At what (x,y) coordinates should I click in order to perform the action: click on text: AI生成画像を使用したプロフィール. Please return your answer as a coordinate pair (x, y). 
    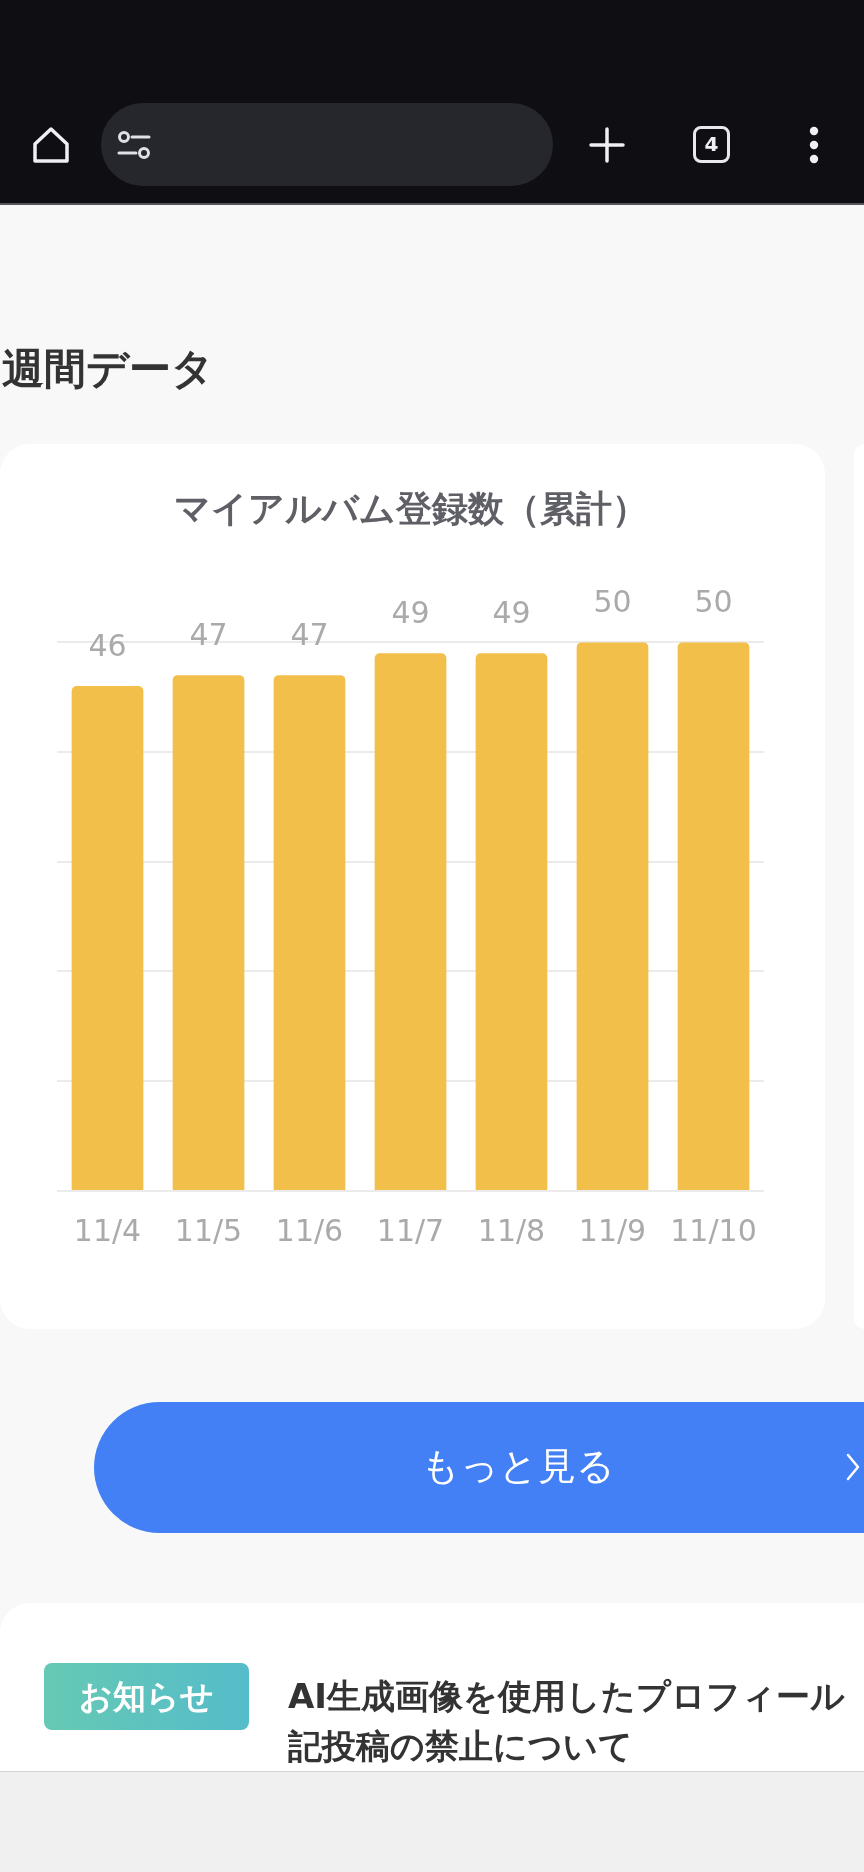
    Looking at the image, I should click on (566, 1696).